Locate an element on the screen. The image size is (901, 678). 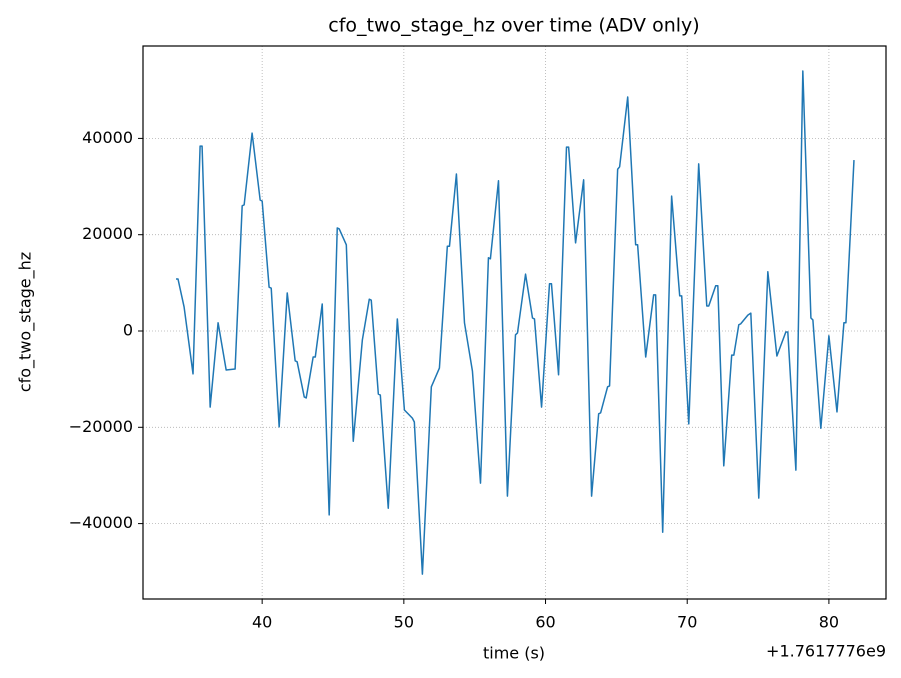
chart-title: cfo_two_stage_hz over time (ADV only) is located at coordinates (513, 26).